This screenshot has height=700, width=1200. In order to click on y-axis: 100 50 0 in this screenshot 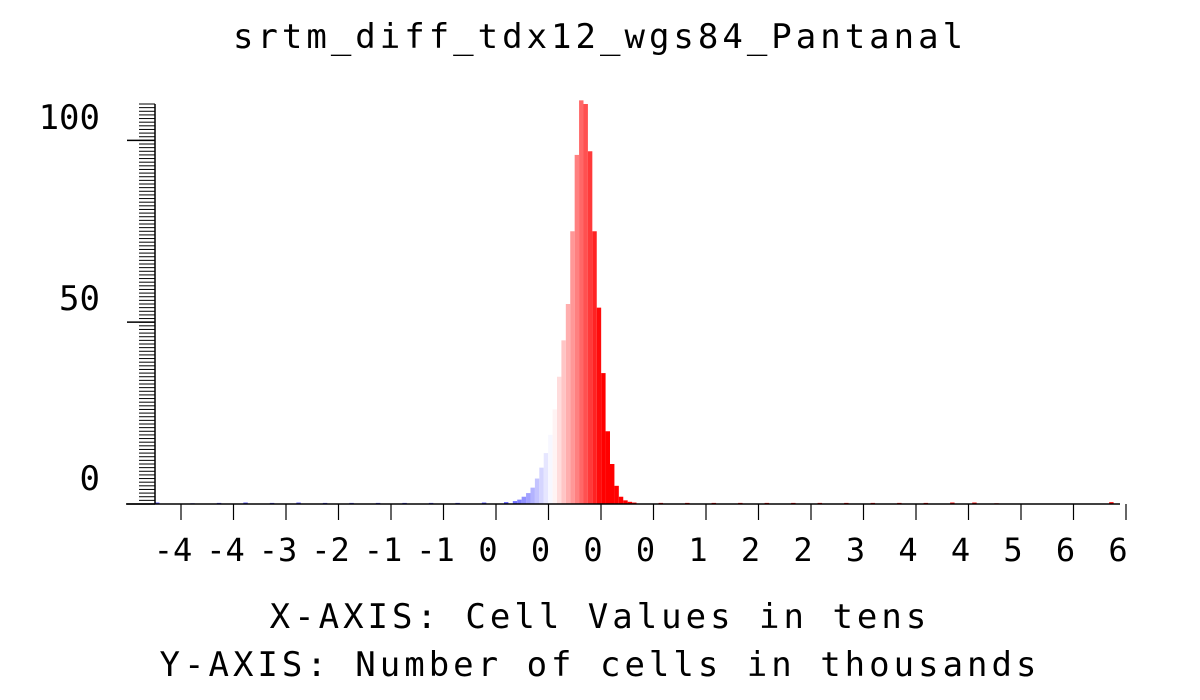, I will do `click(97, 301)`.